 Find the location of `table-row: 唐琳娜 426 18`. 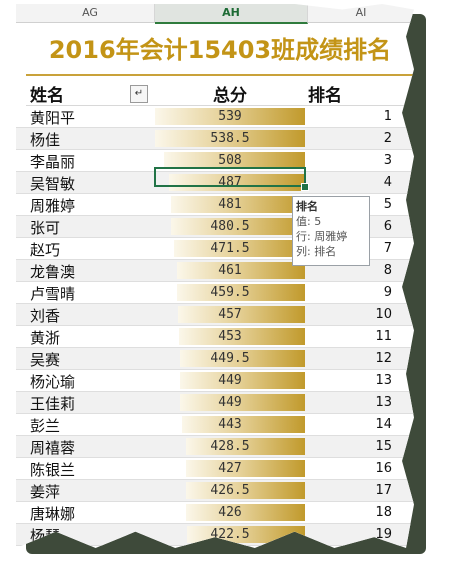

table-row: 唐琳娜 426 18 is located at coordinates (215, 513).